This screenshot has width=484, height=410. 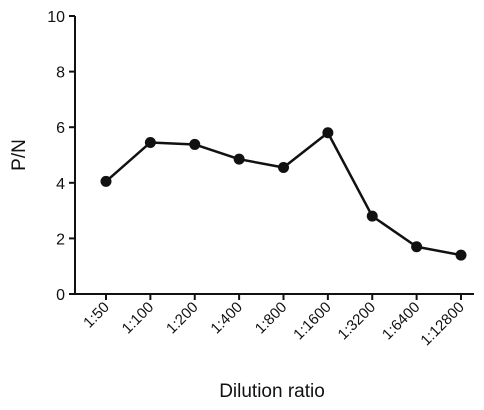 What do you see at coordinates (357, 321) in the screenshot?
I see `x-tick-label: 1:3200` at bounding box center [357, 321].